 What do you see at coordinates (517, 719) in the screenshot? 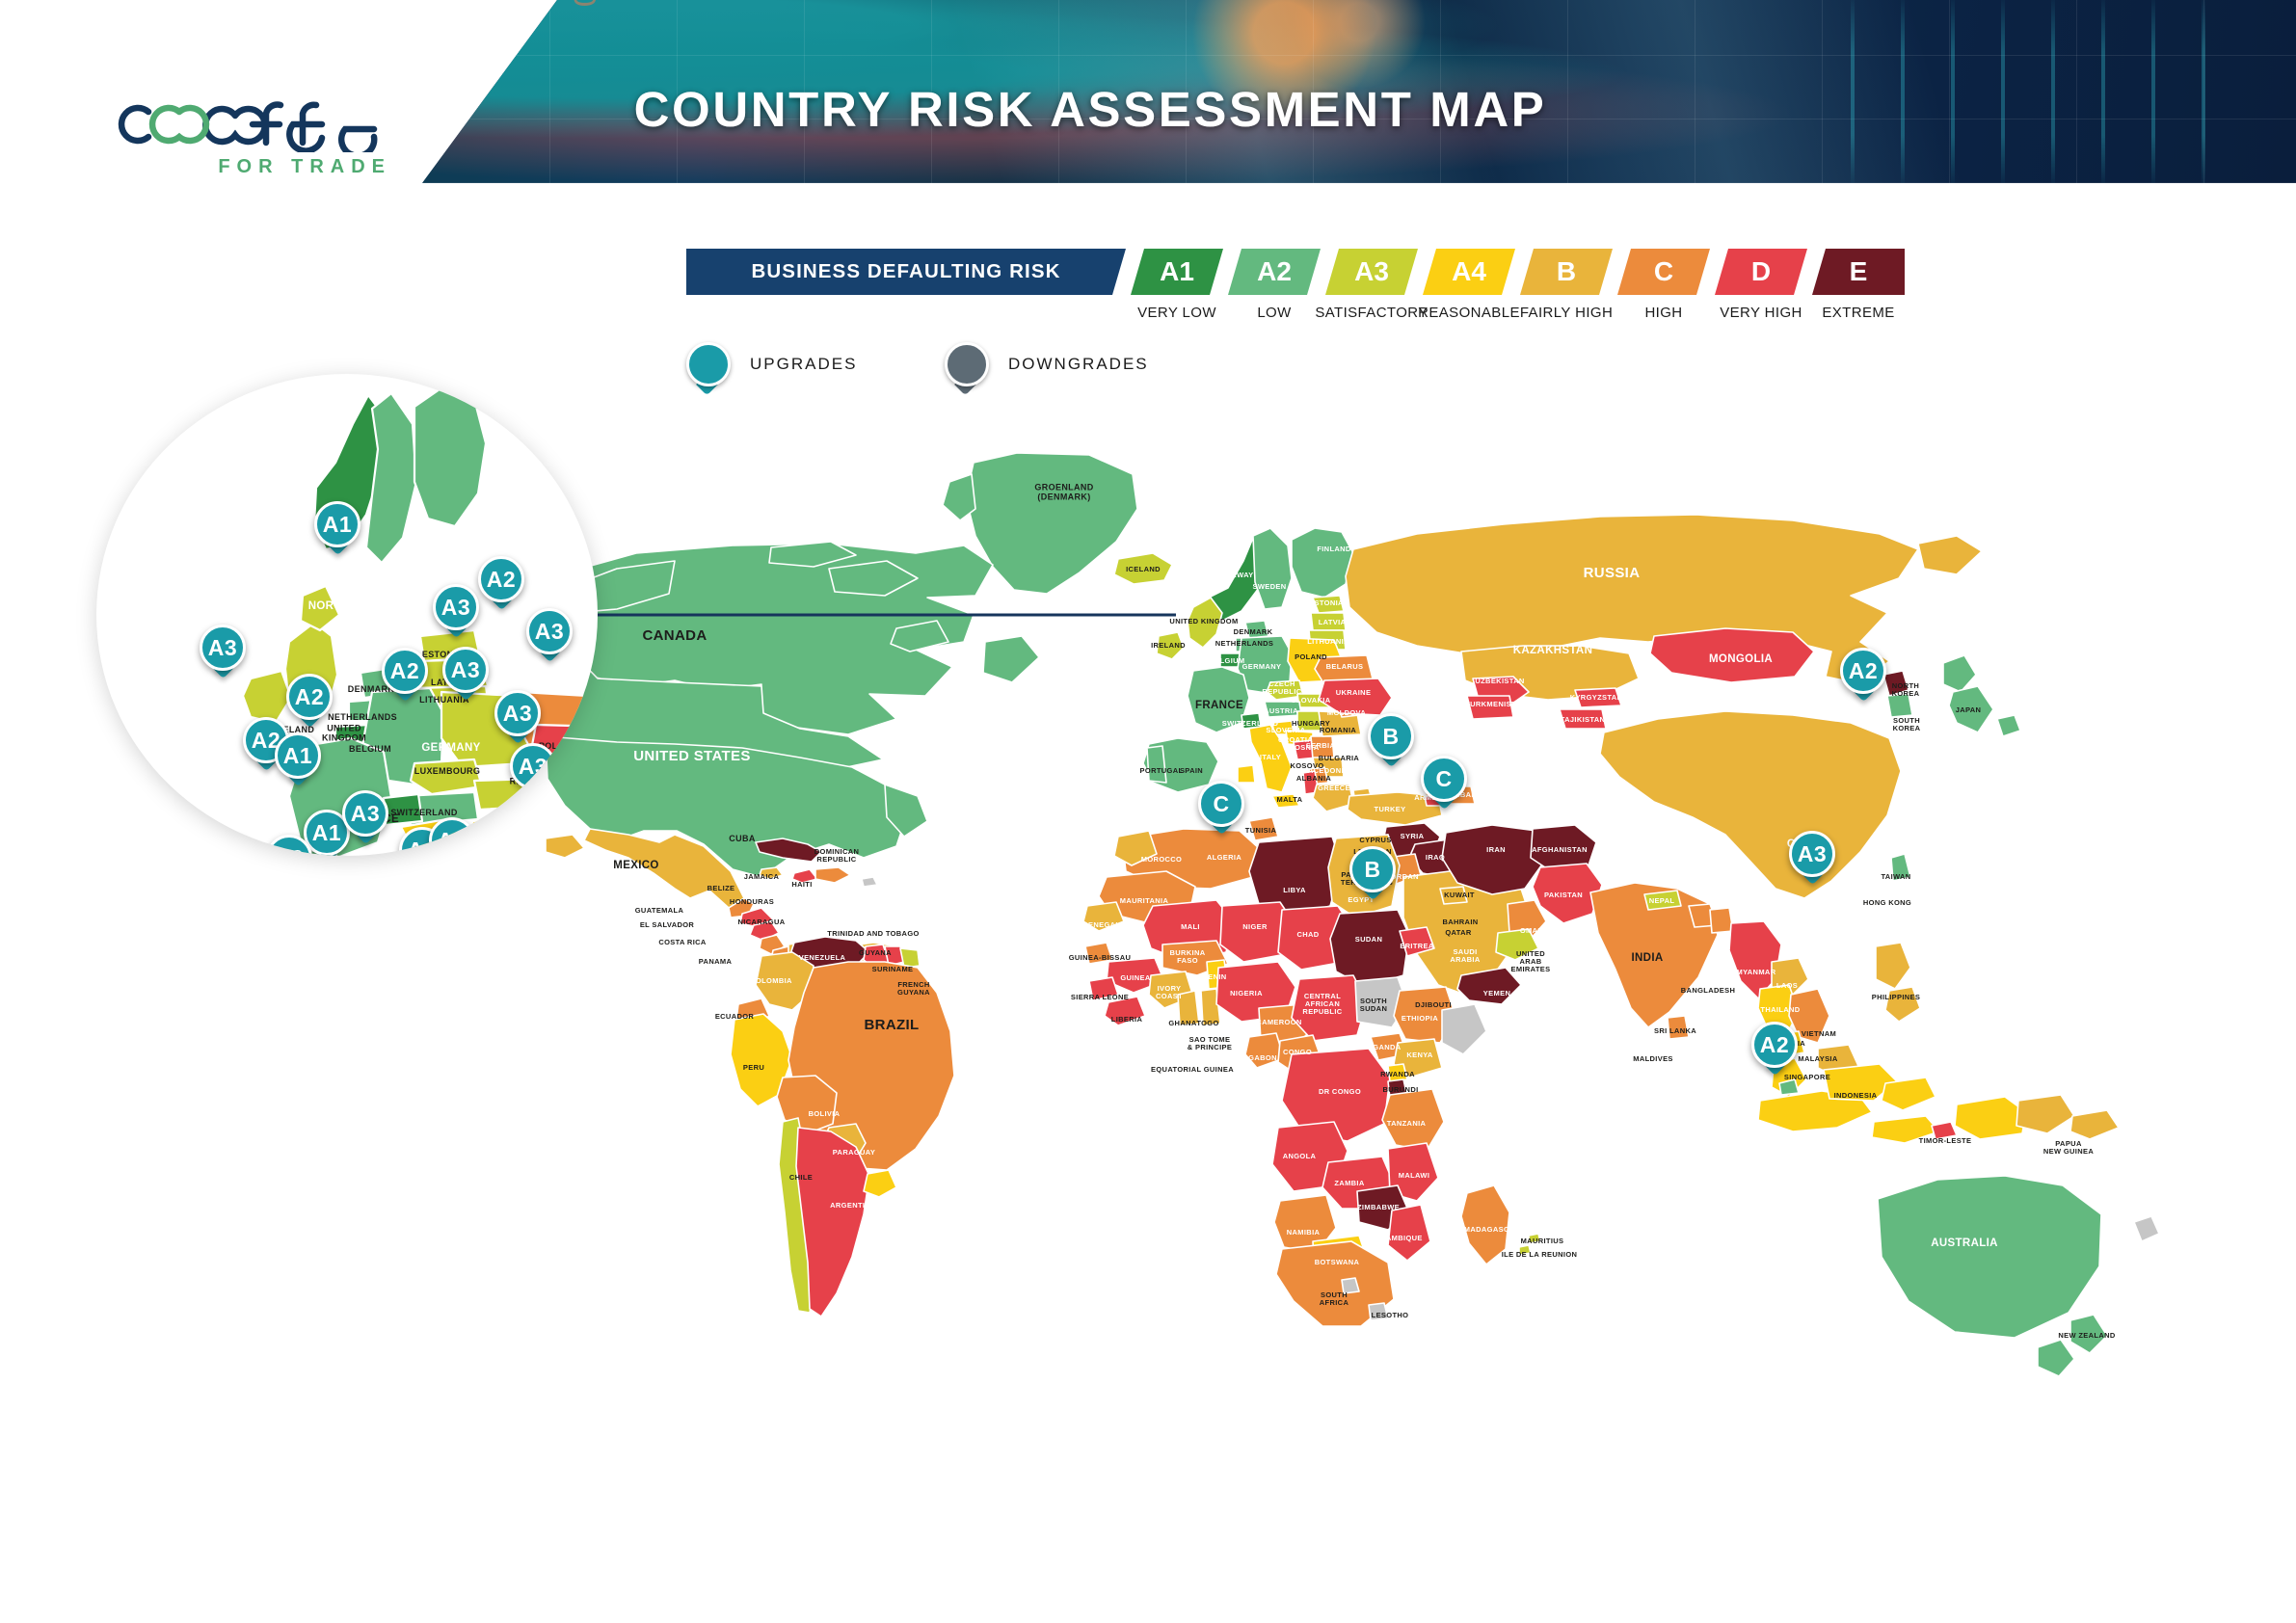
I see `inset-rating-pin-poland: A3` at bounding box center [517, 719].